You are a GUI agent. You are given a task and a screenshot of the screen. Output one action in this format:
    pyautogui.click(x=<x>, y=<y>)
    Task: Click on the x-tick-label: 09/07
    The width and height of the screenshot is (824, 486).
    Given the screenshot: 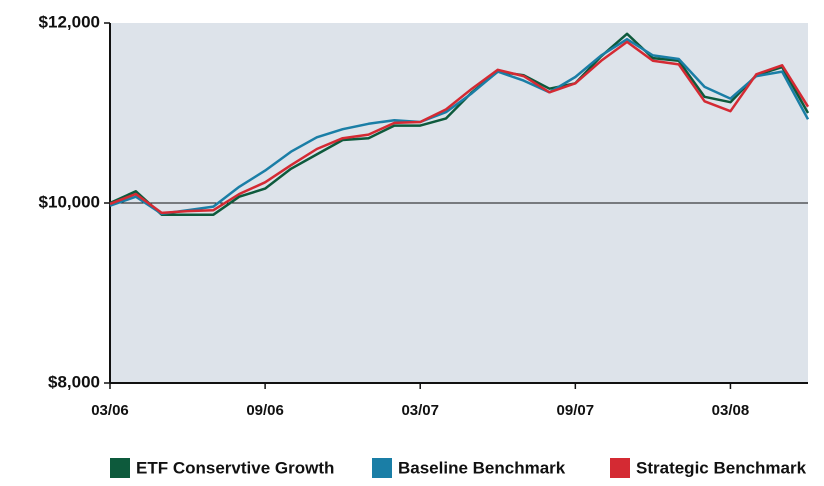 What is the action you would take?
    pyautogui.click(x=576, y=410)
    